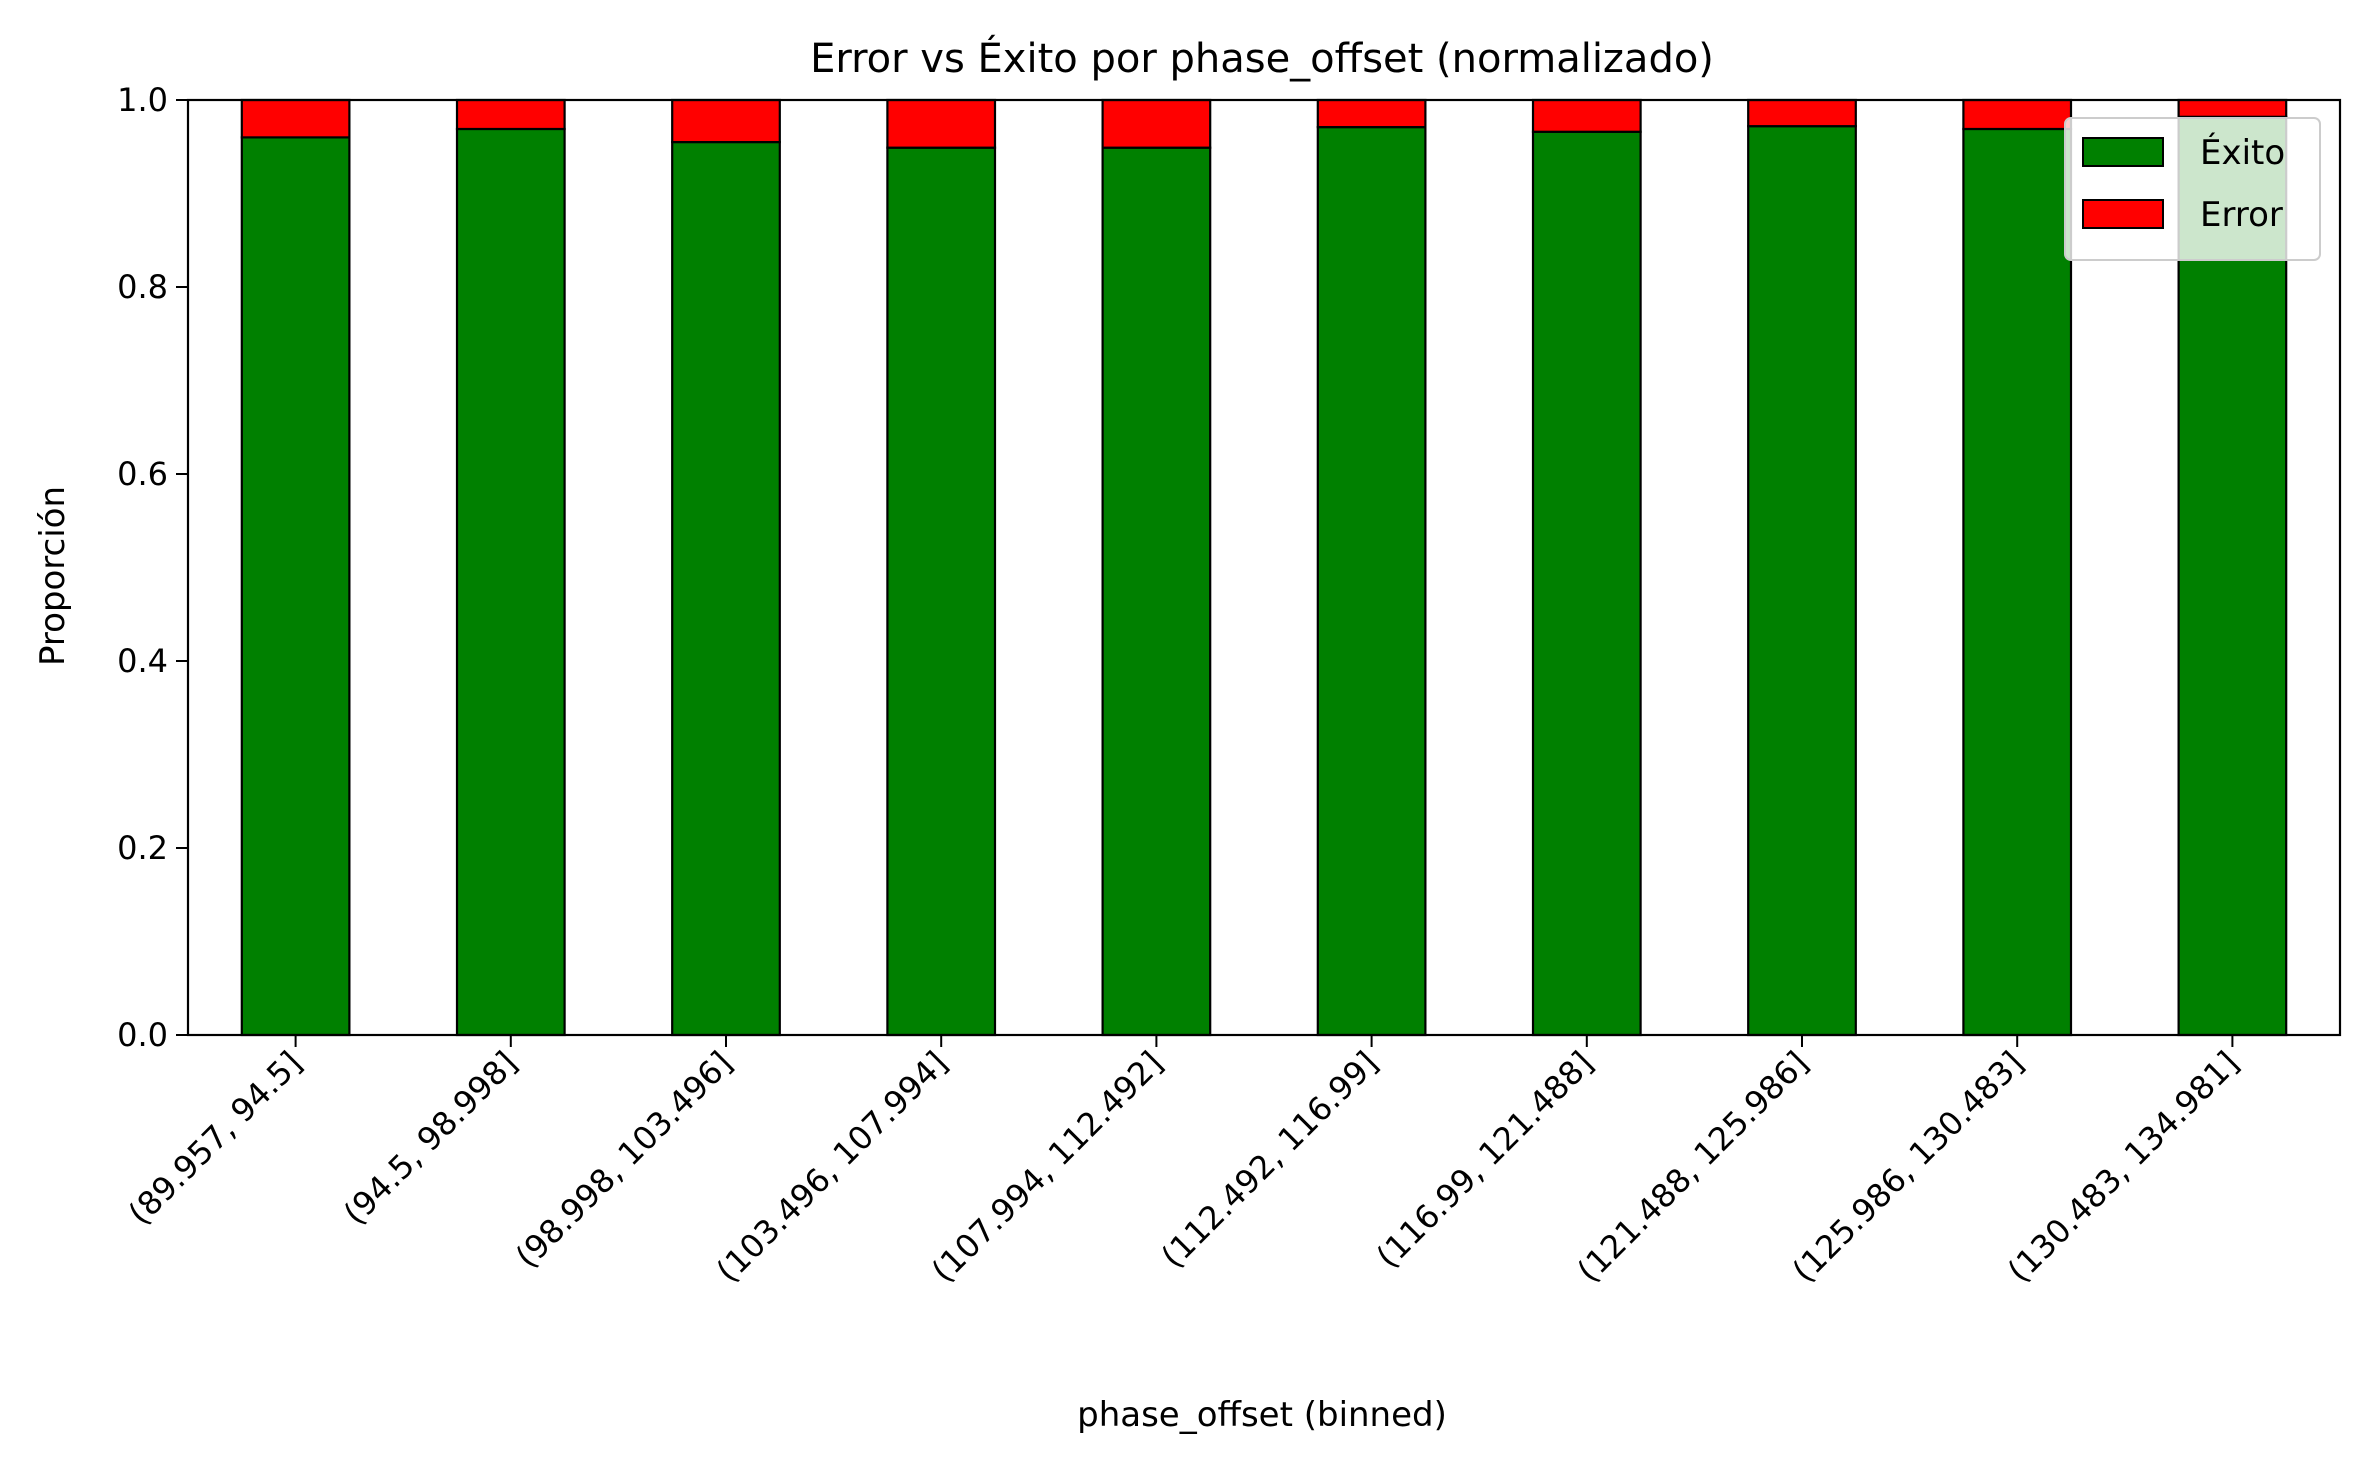 This screenshot has height=1467, width=2370. I want to click on x-tick-label: (130.483, 134.981], so click(2123, 1167).